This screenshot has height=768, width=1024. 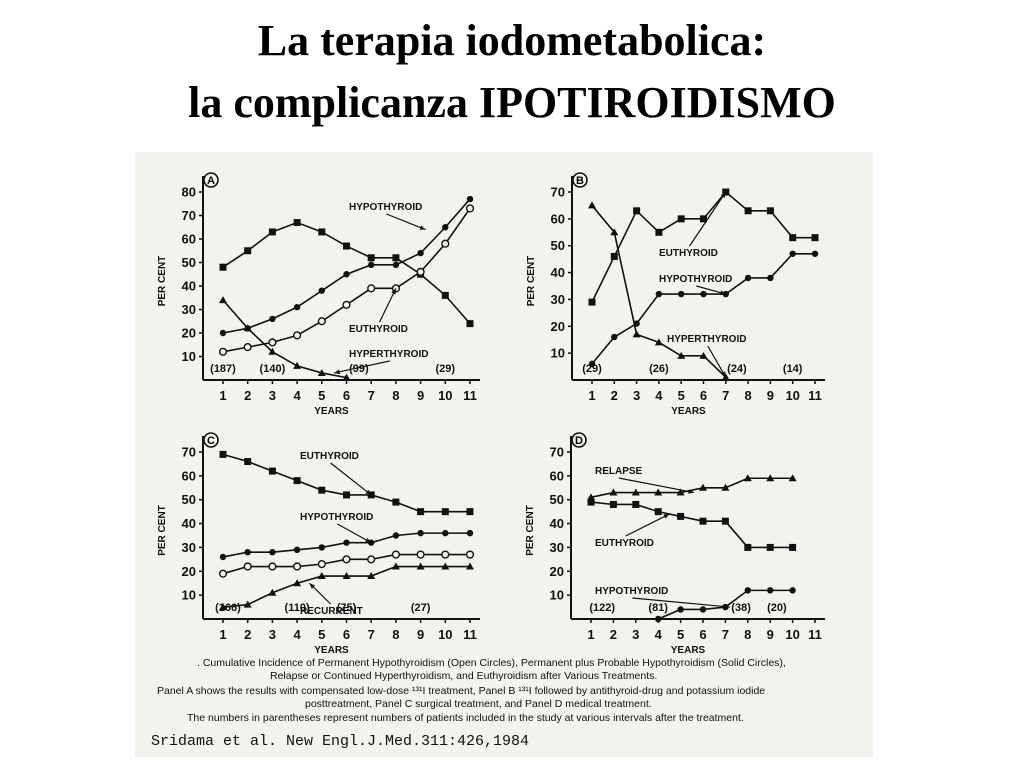 What do you see at coordinates (512, 102) in the screenshot?
I see `slide-title-line2: la complicanza IPOTIROIDISMO` at bounding box center [512, 102].